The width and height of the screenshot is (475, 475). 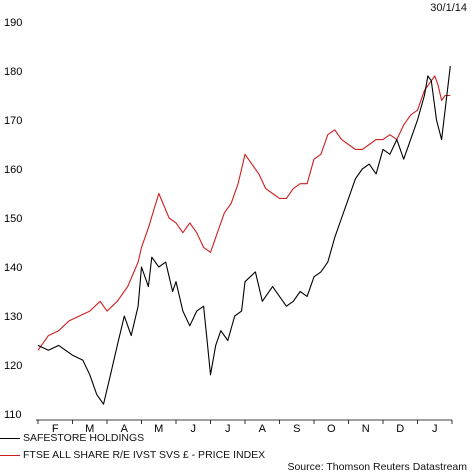 I want to click on x-tick-label: D, so click(x=400, y=429).